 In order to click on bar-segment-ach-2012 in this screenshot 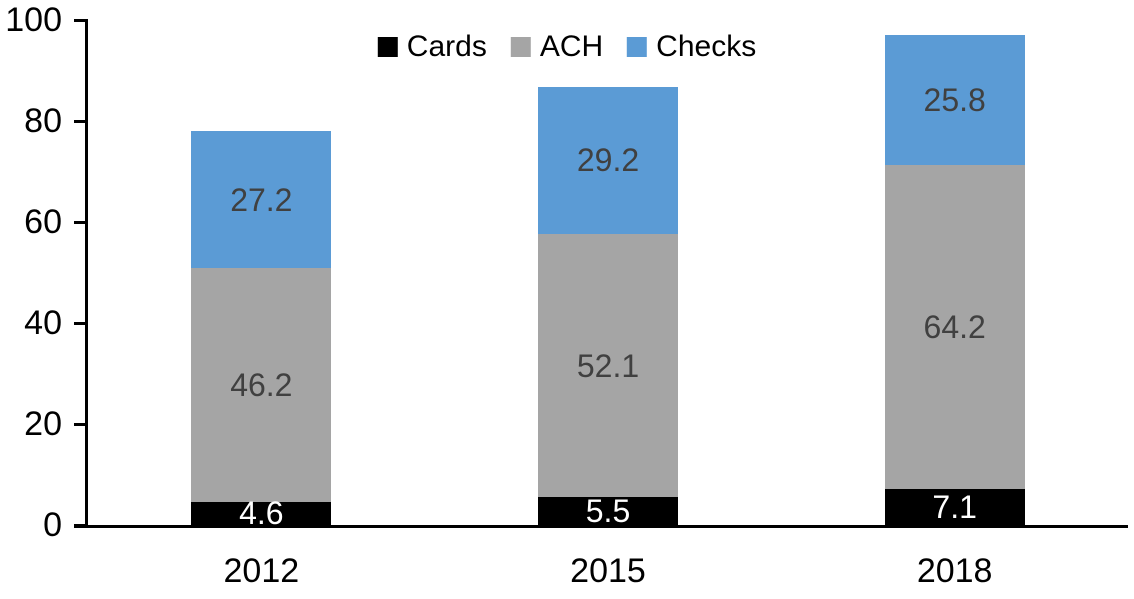, I will do `click(261, 385)`.